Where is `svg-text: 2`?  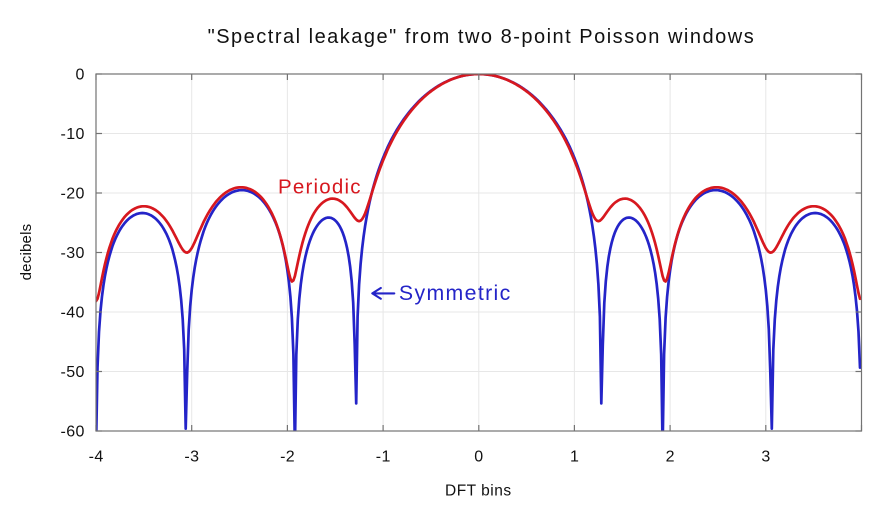
svg-text: 2 is located at coordinates (670, 456).